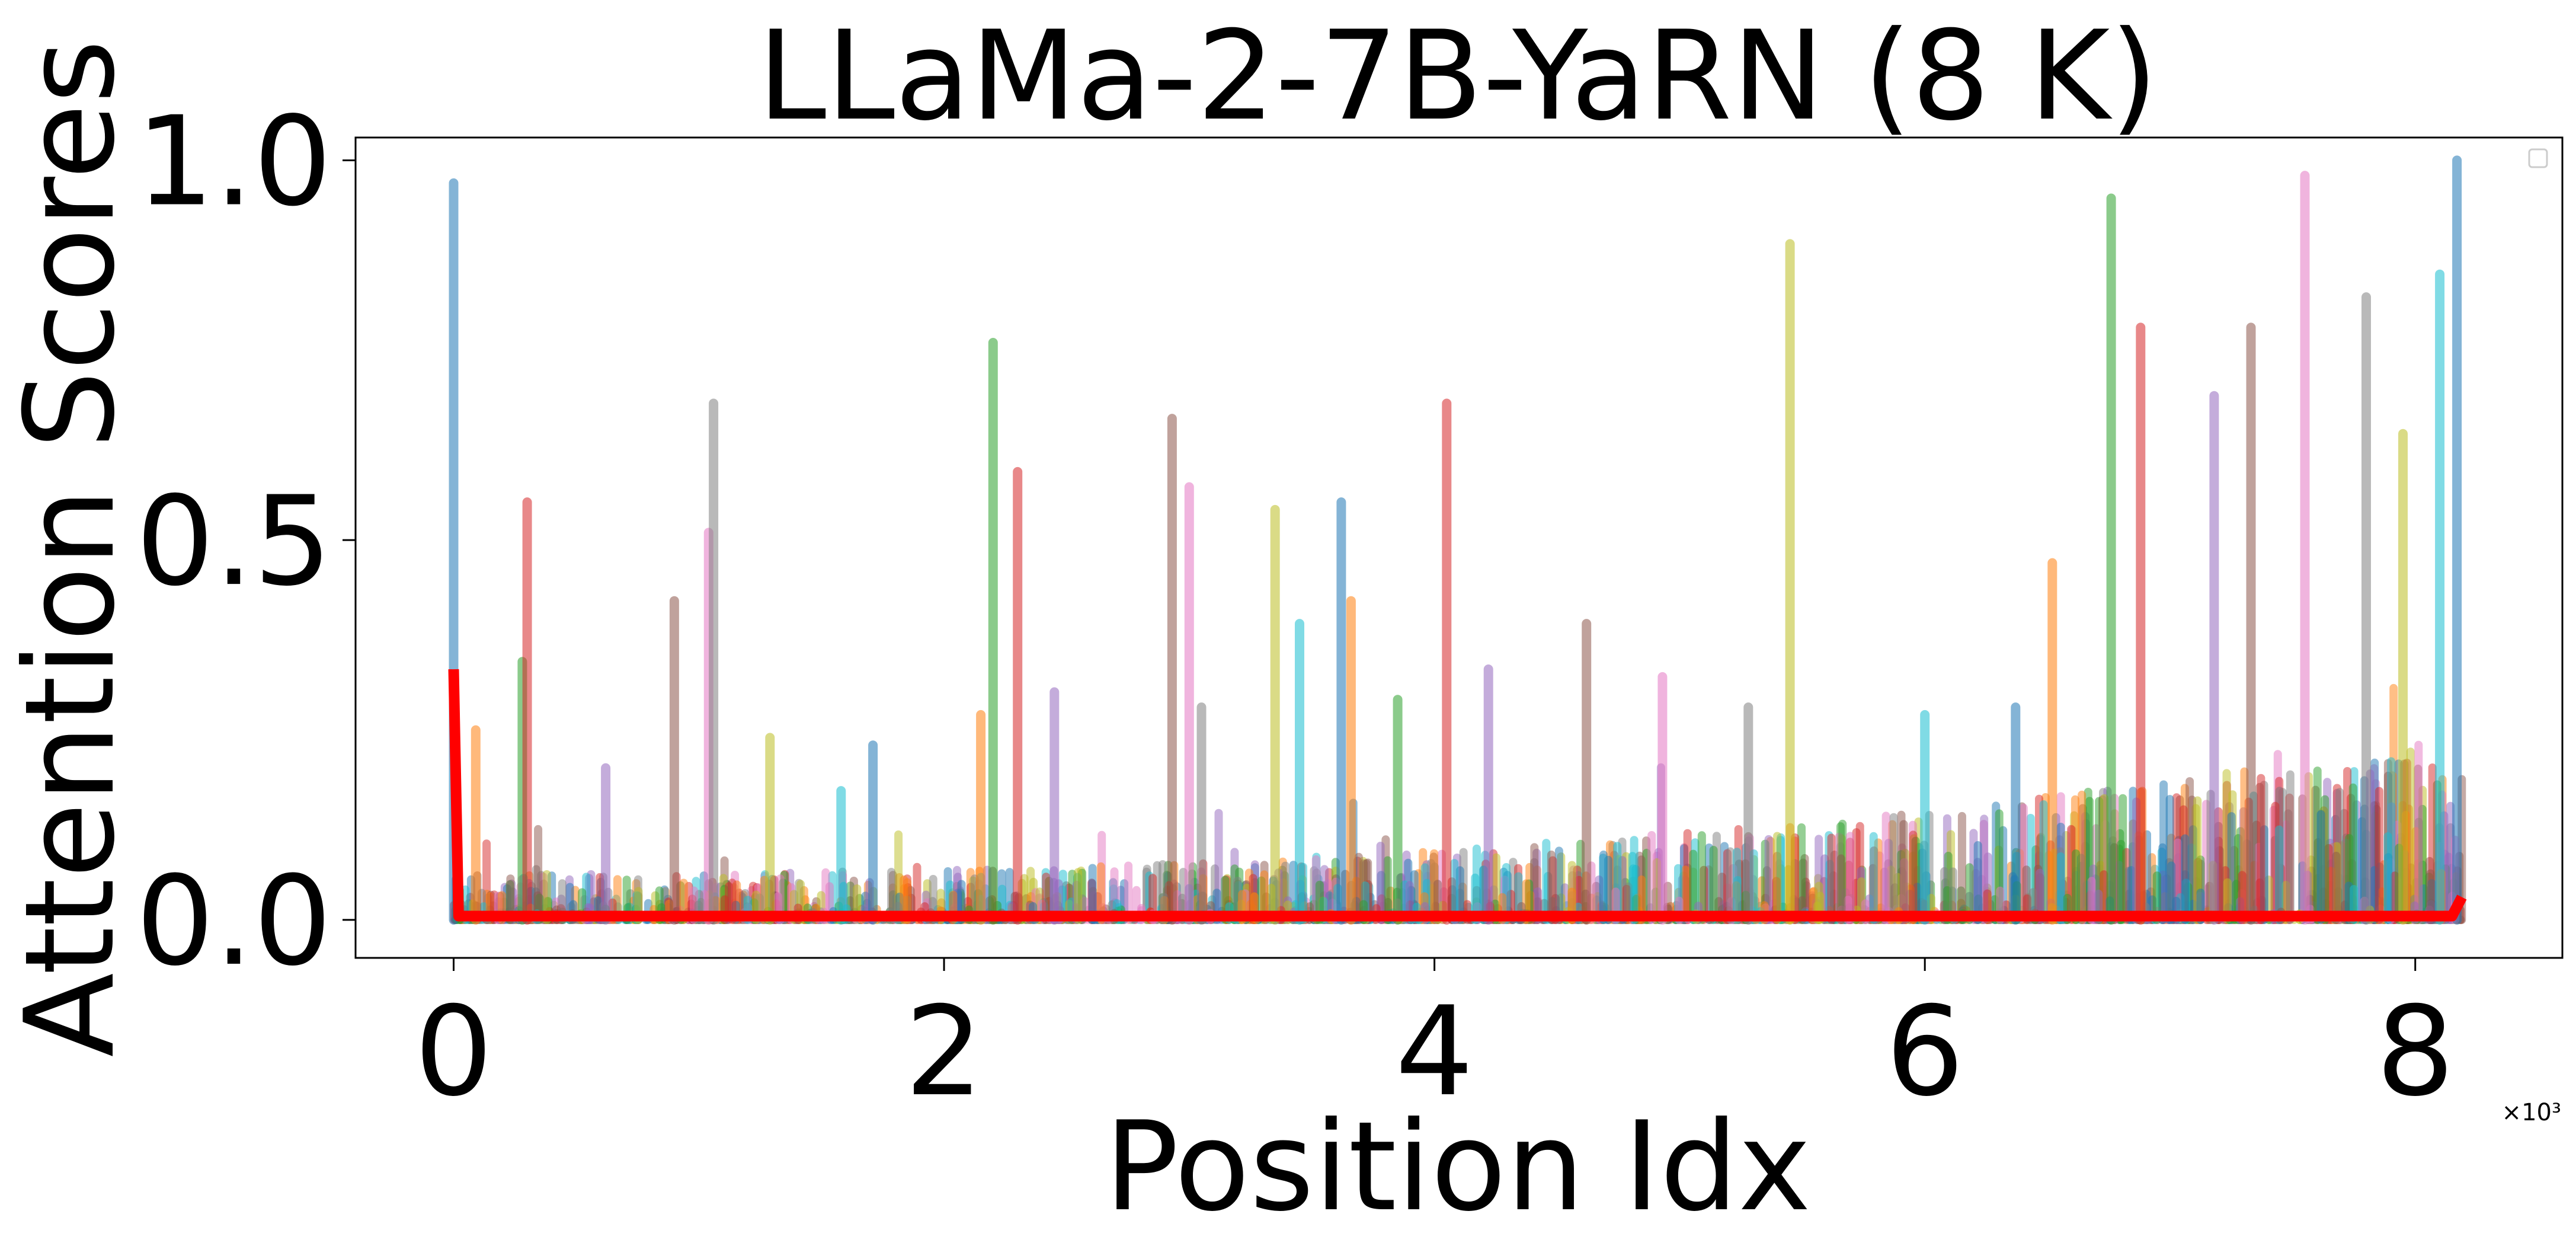 The image size is (2576, 1243). What do you see at coordinates (2415, 1052) in the screenshot?
I see `x-tick-label: 8` at bounding box center [2415, 1052].